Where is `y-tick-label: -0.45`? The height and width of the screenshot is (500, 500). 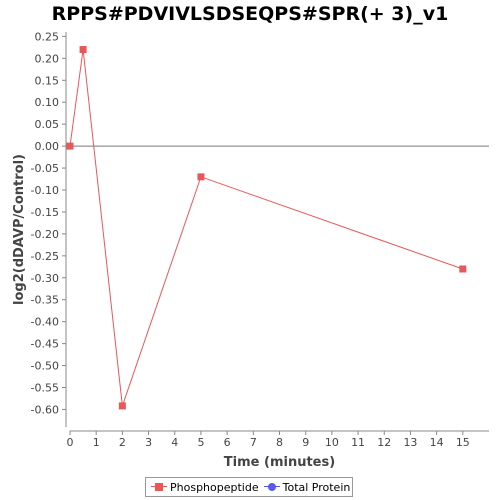 y-tick-label: -0.45 is located at coordinates (45, 344).